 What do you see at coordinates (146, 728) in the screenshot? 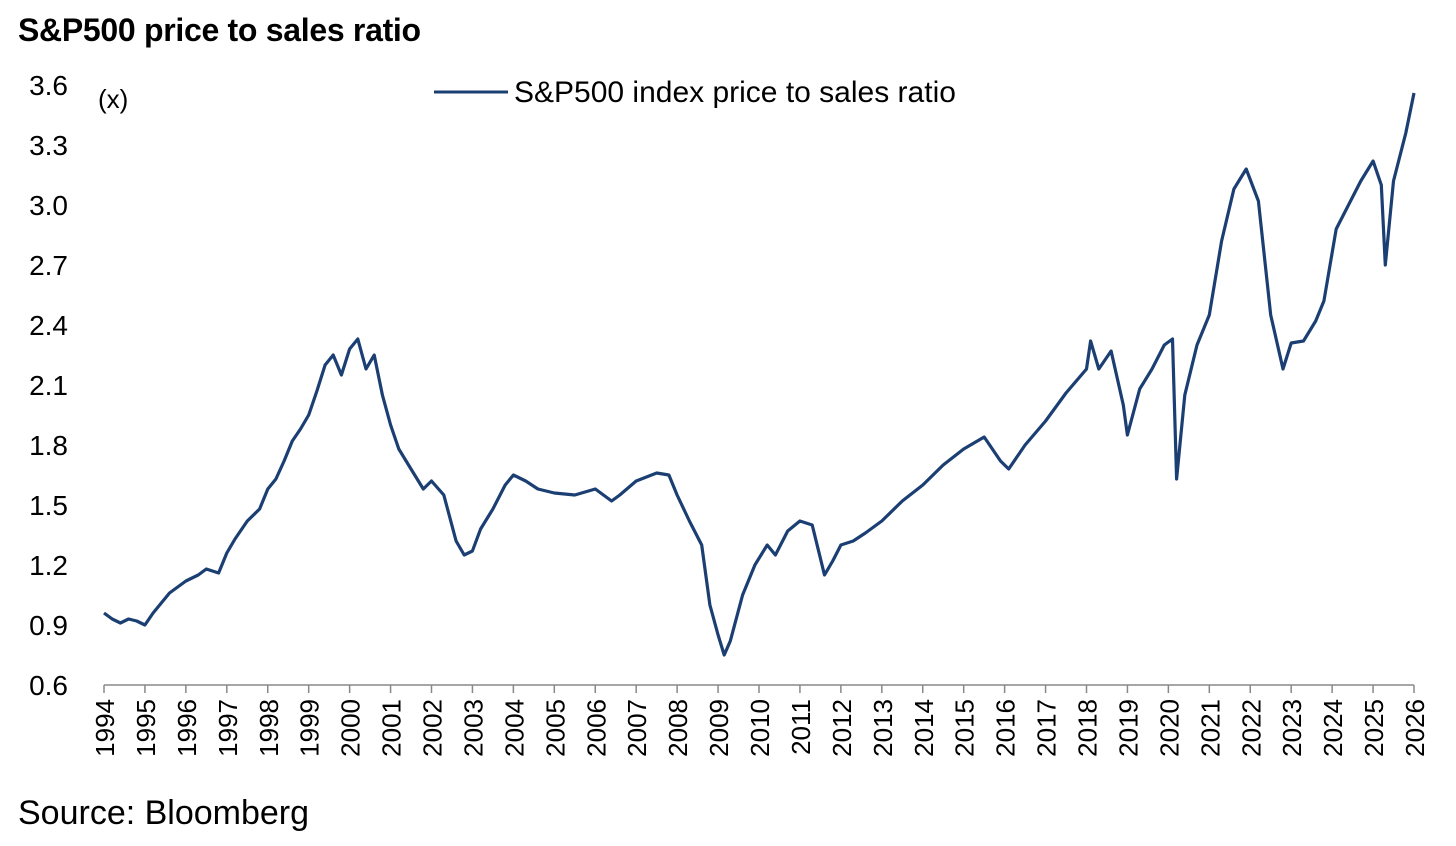
I see `x-tick-label: 1995` at bounding box center [146, 728].